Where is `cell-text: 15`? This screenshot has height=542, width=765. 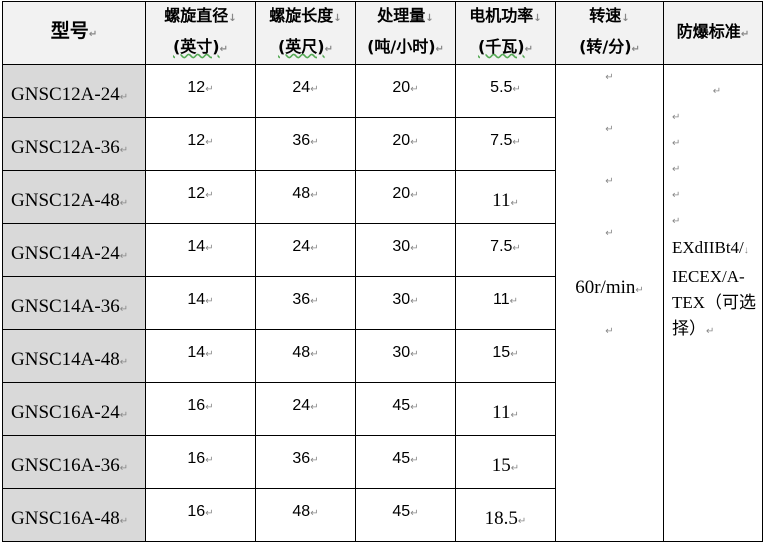
cell-text: 15 is located at coordinates (501, 465).